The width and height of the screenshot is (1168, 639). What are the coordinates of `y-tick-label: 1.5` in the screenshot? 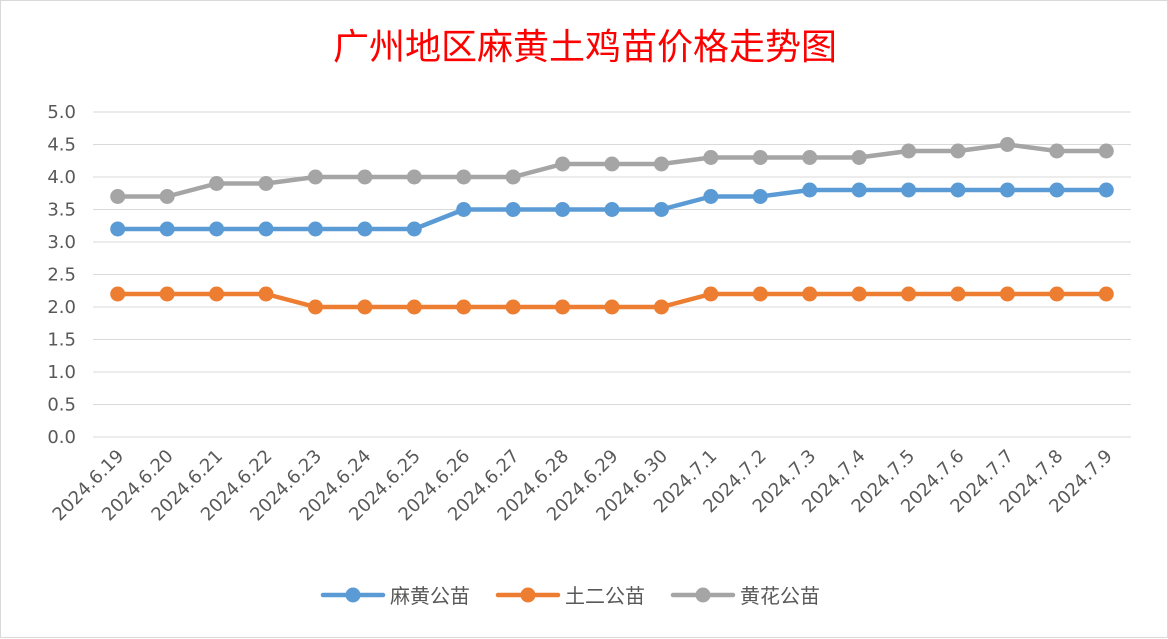 It's located at (61, 340).